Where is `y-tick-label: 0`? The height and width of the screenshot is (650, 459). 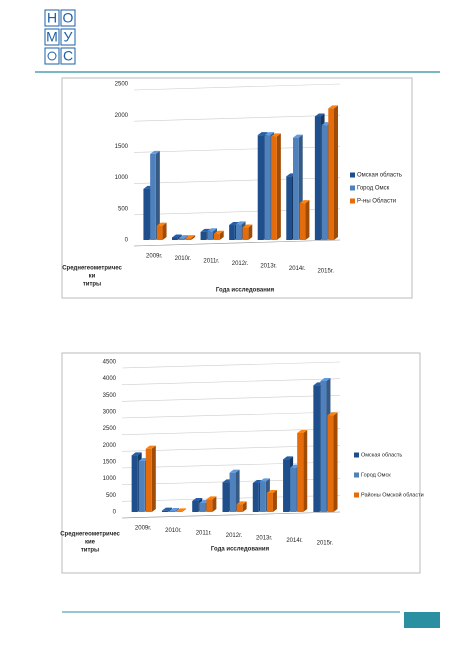
y-tick-label: 0 is located at coordinates (127, 241).